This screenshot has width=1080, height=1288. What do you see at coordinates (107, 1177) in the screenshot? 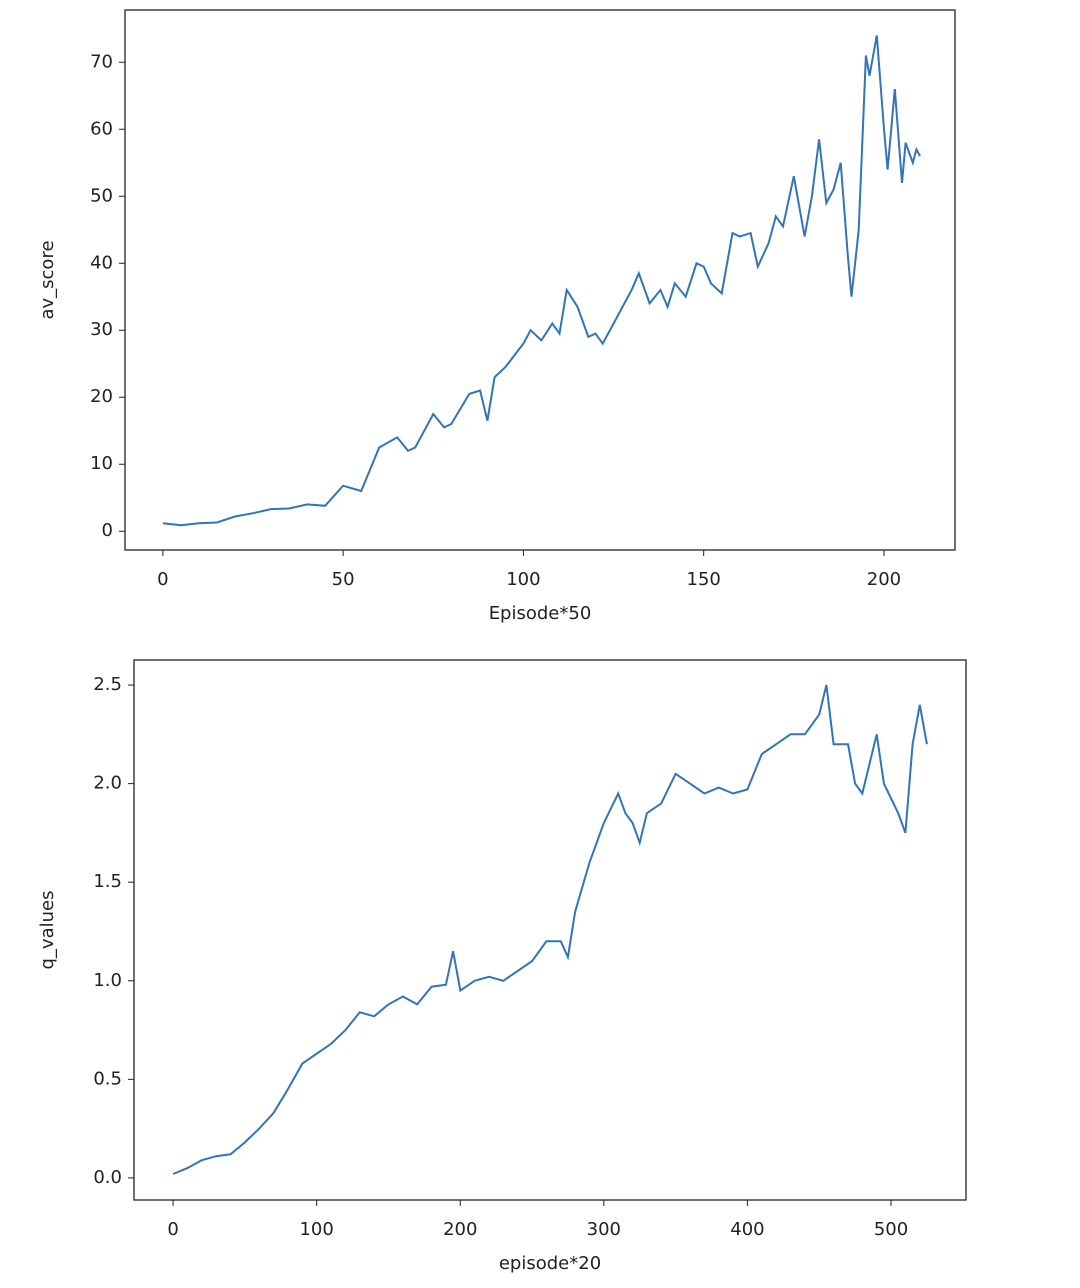
I see `y-tick-label: 0.0` at bounding box center [107, 1177].